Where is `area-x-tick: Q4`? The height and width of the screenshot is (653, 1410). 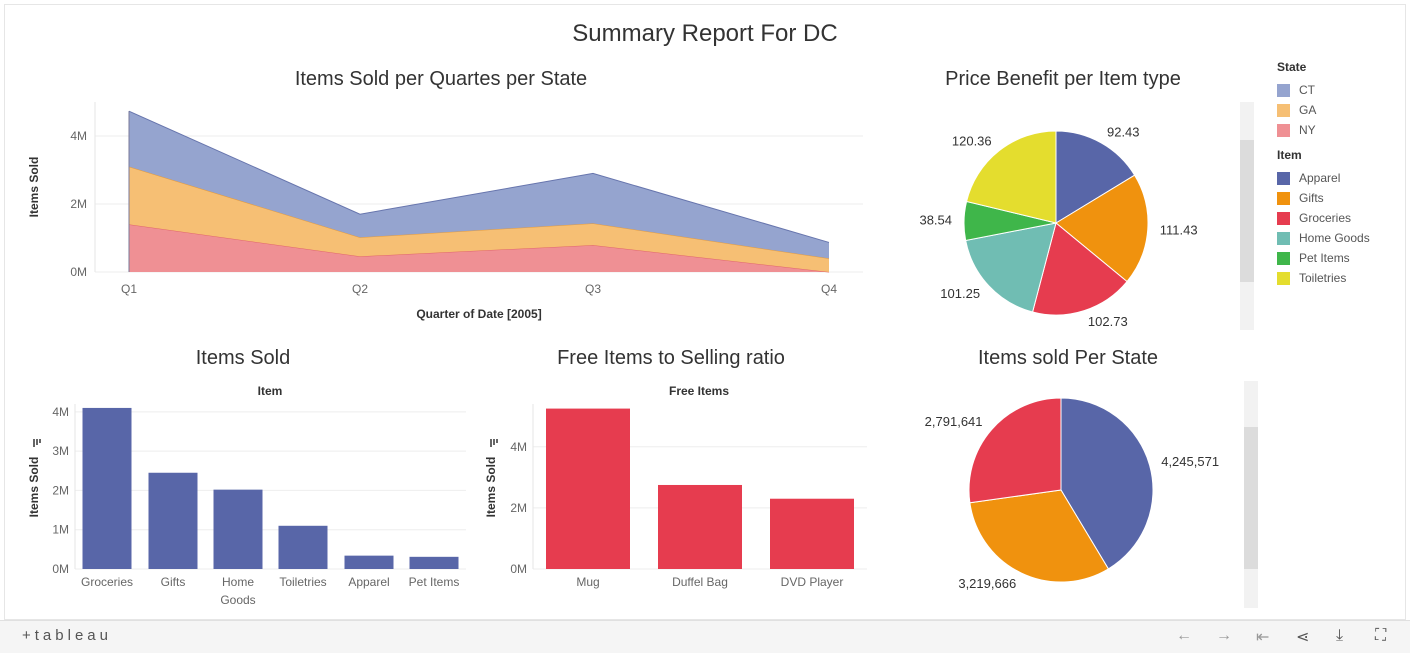 area-x-tick: Q4 is located at coordinates (829, 289).